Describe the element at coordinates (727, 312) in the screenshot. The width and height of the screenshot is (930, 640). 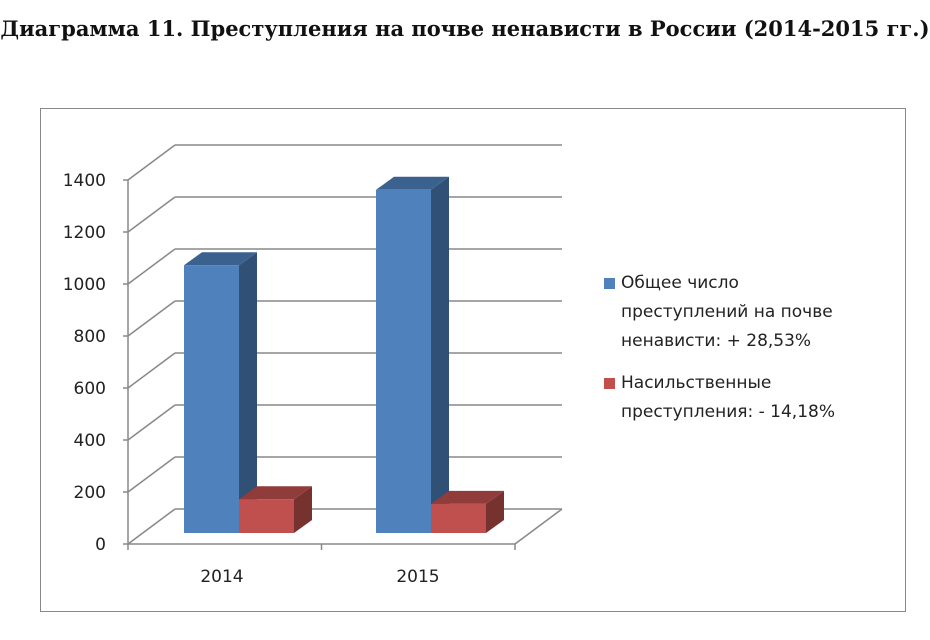
I see `legend-label: преступлений на почве` at that location.